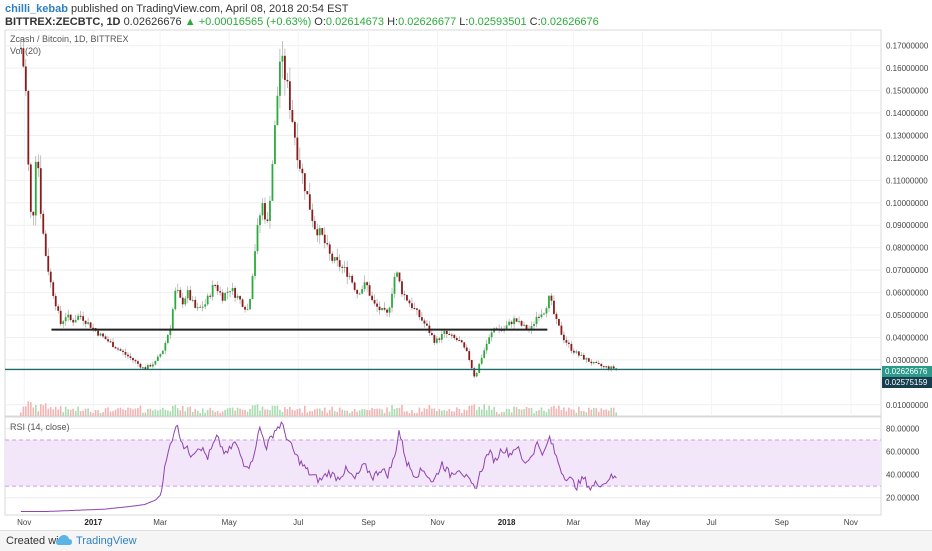  What do you see at coordinates (906, 382) in the screenshot?
I see `level-price-tag: 0.02575159` at bounding box center [906, 382].